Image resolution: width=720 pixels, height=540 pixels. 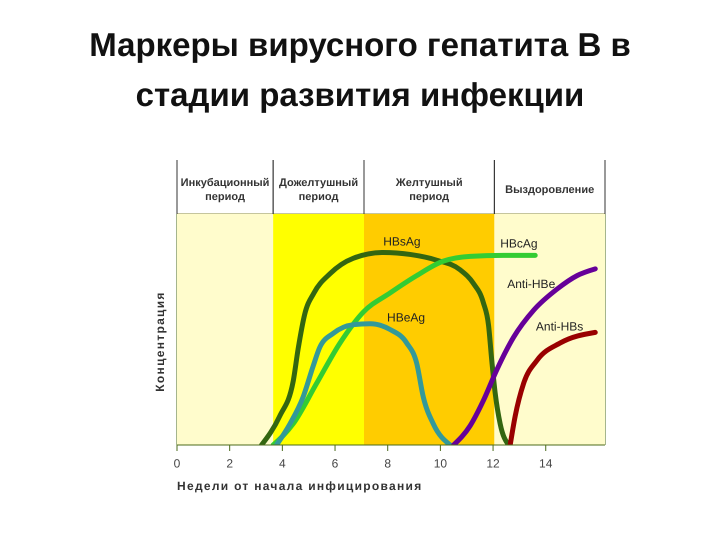 What do you see at coordinates (160, 341) in the screenshot?
I see `y-axis-title: Концентрация` at bounding box center [160, 341].